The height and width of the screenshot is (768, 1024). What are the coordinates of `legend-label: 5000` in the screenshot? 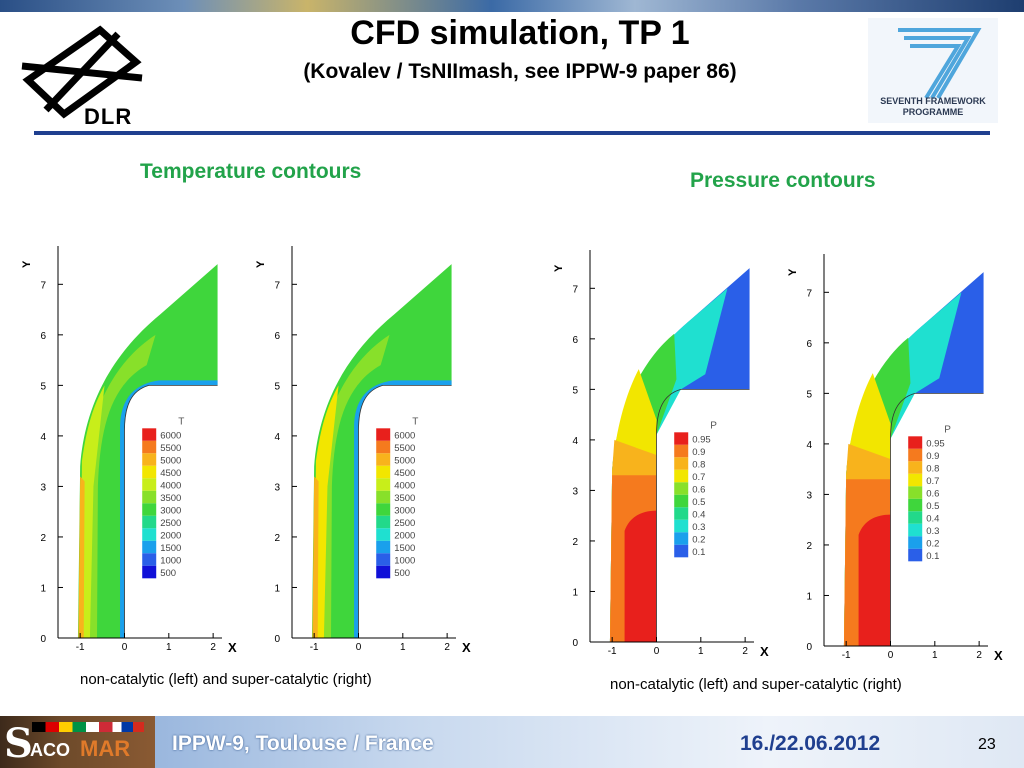 It's located at (404, 460).